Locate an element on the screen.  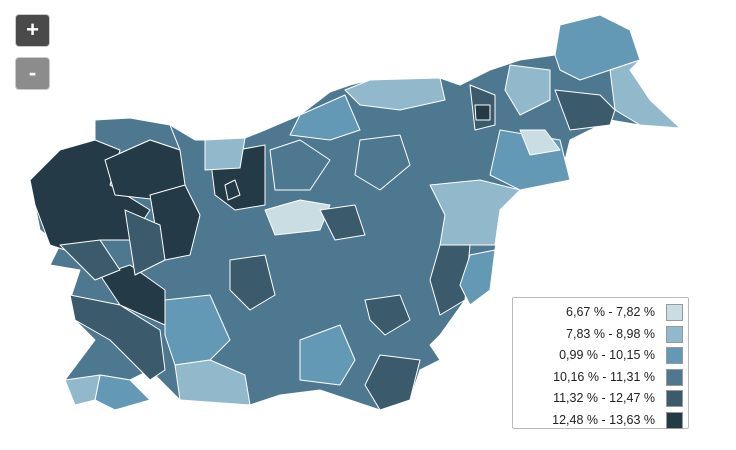
legend-item: 0,99 % - 10,15 % is located at coordinates (600, 355).